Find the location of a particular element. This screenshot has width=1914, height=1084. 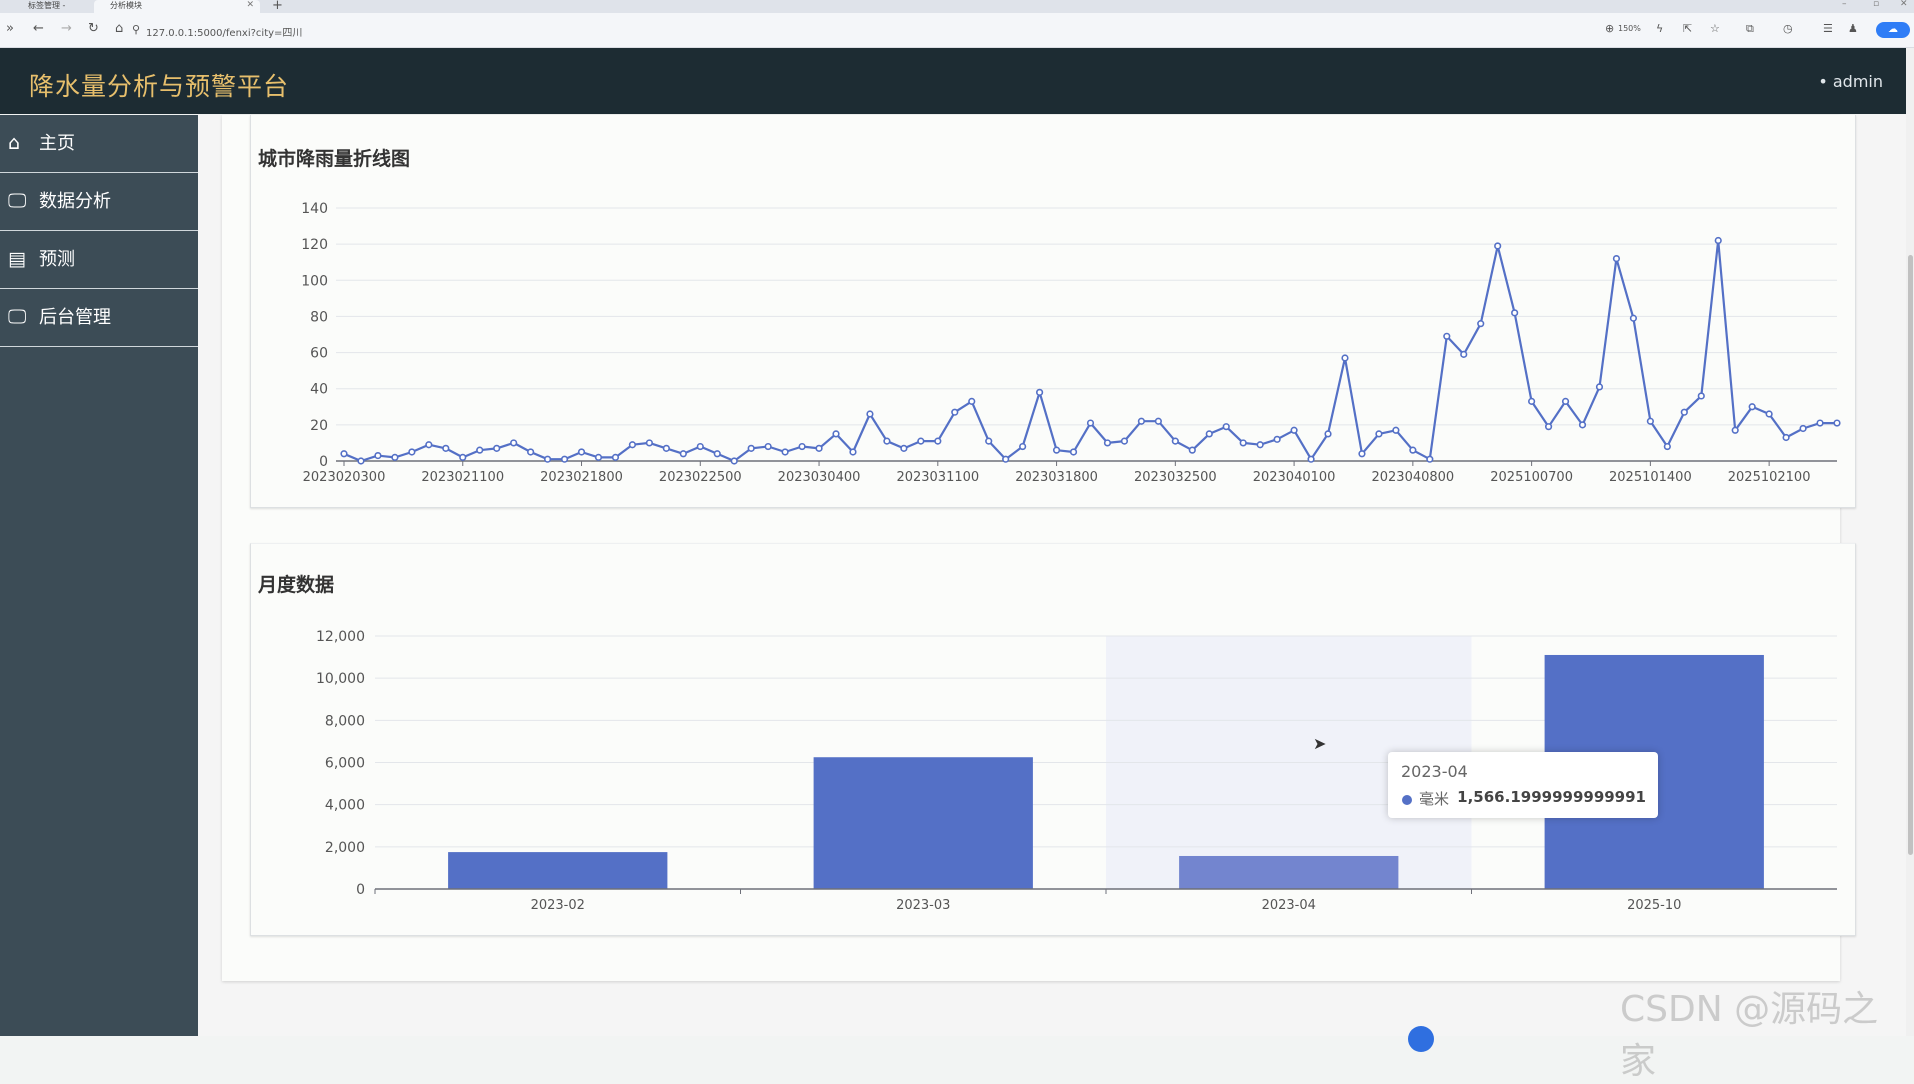

sidebar-item-label: 预测 is located at coordinates (57, 259).